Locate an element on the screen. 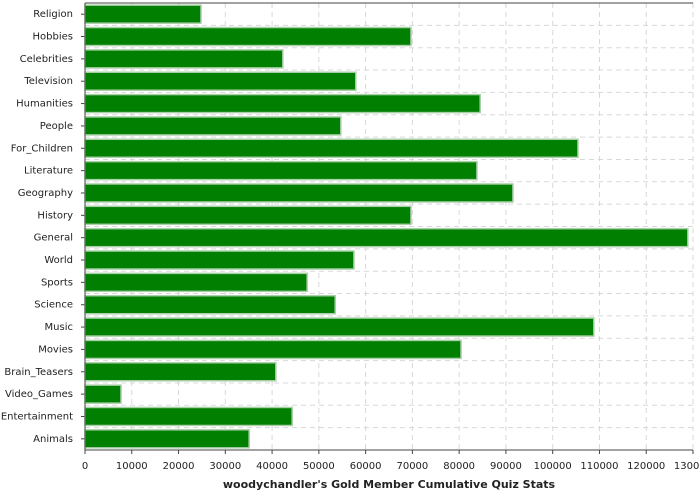 The image size is (700, 500). y-tick-label: History is located at coordinates (55, 215).